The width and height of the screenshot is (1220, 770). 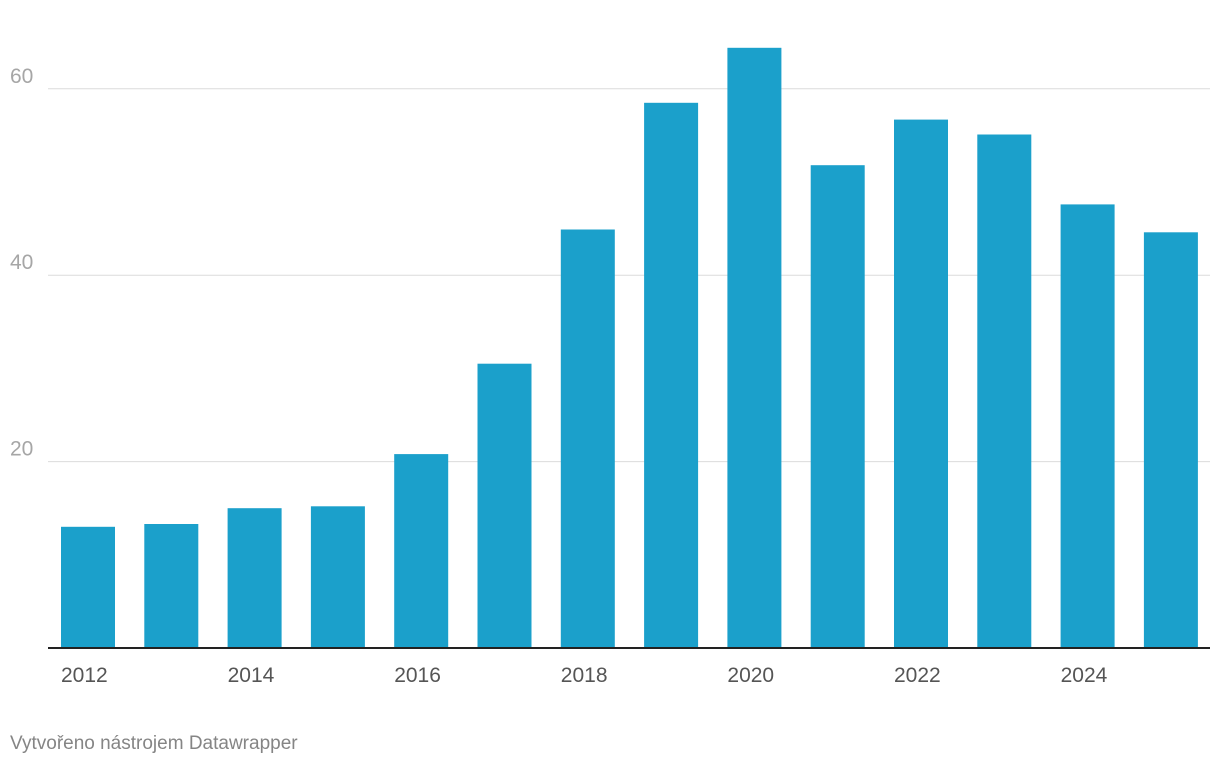 I want to click on bar-2013, so click(x=171, y=586).